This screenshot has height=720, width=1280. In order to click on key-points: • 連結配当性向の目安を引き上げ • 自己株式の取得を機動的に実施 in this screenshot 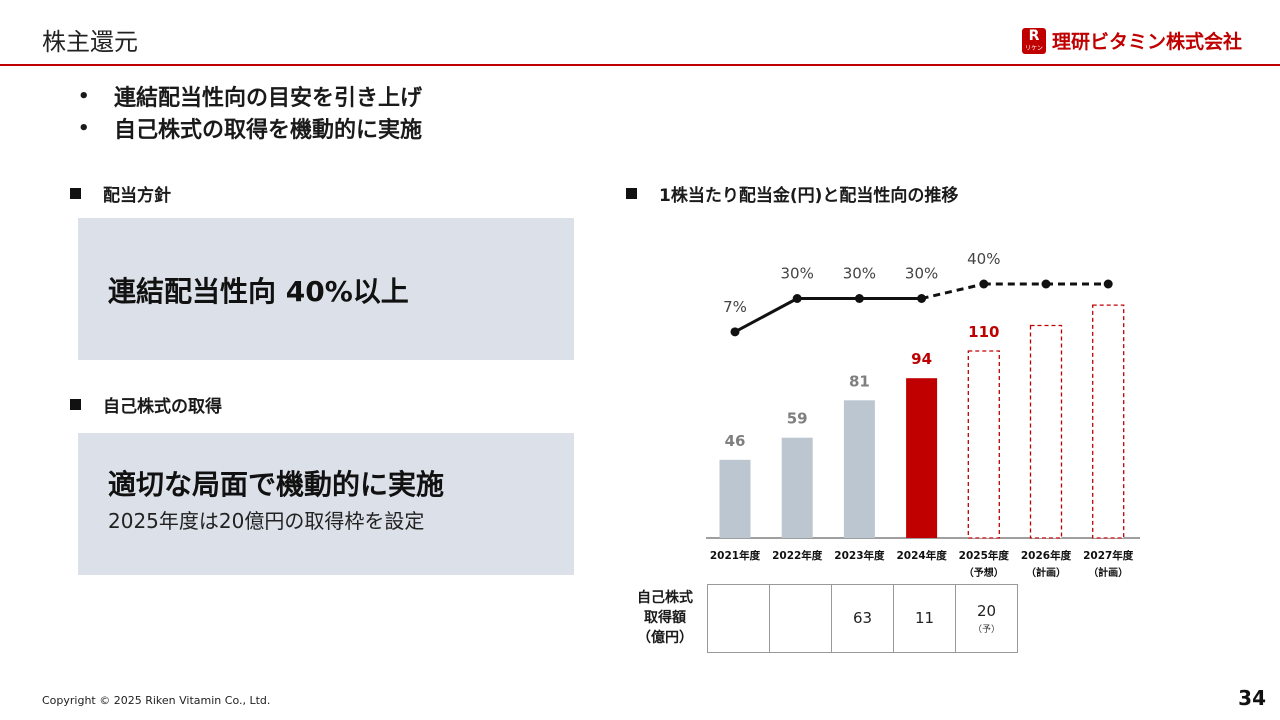, I will do `click(250, 112)`.